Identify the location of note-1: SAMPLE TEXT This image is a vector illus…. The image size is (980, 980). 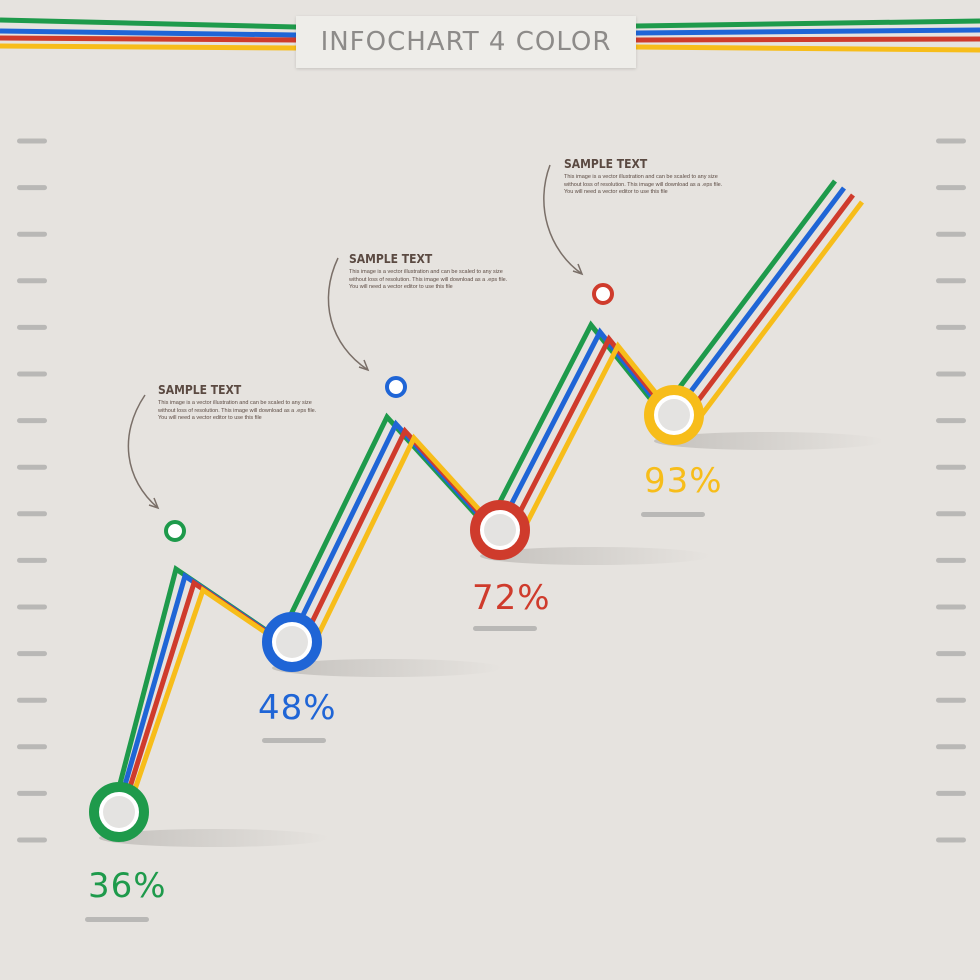
(238, 403).